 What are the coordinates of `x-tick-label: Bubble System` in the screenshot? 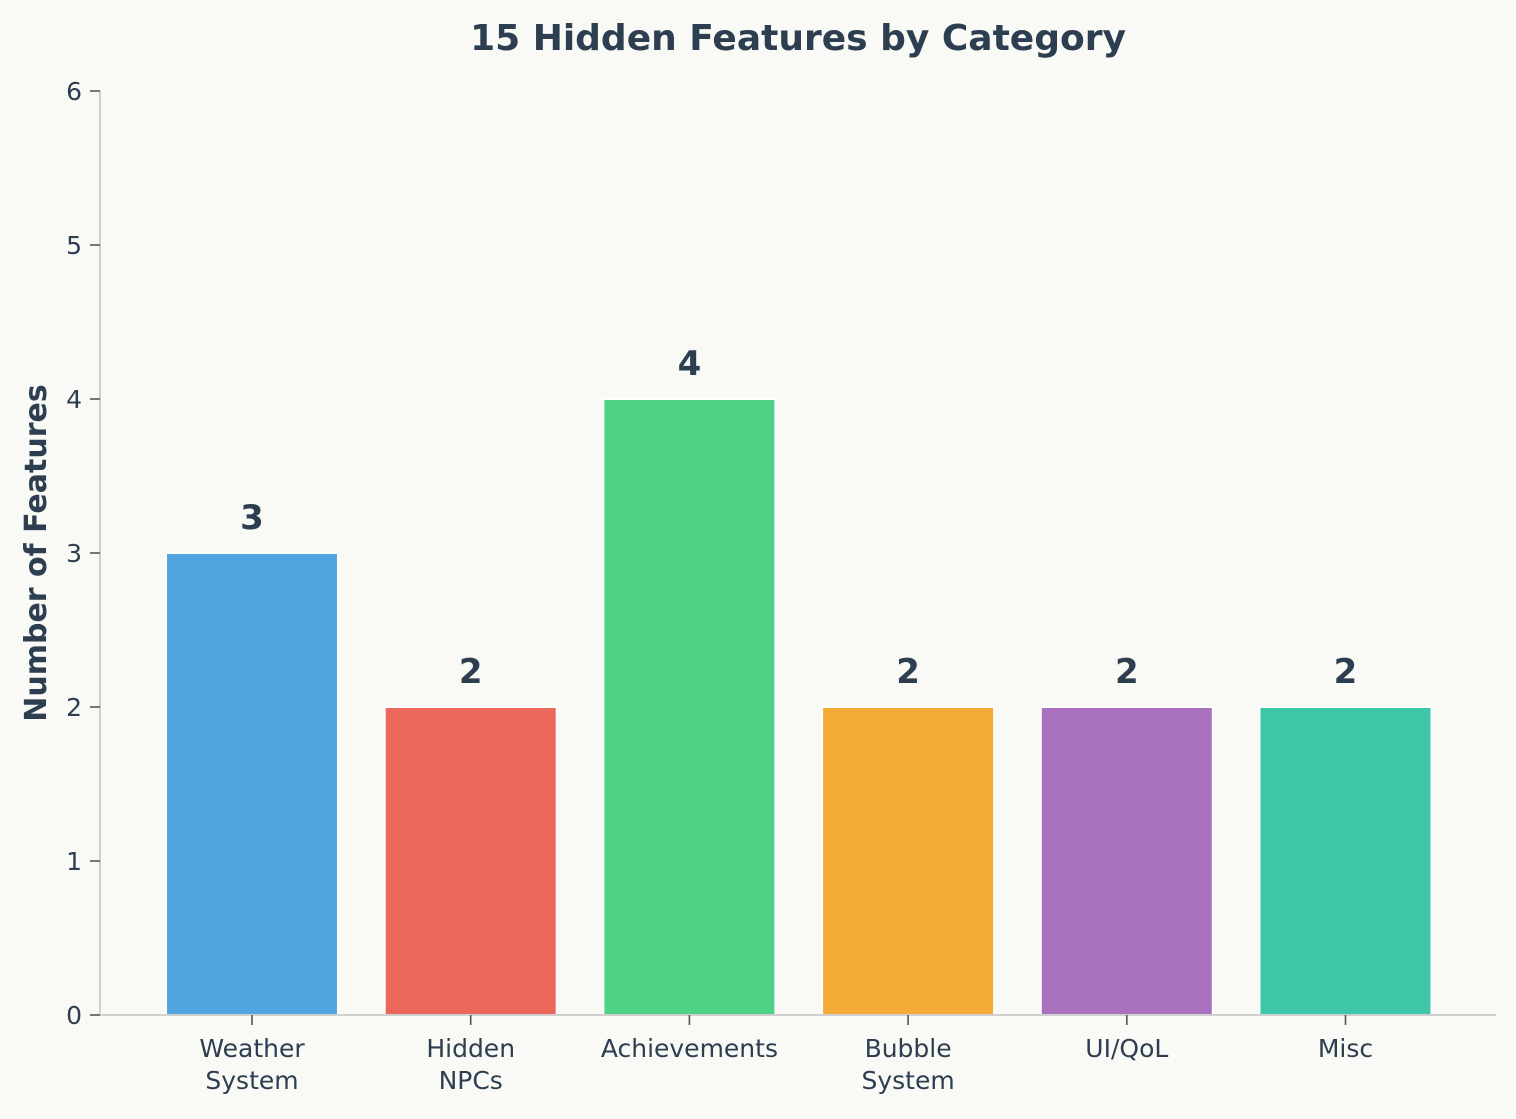 It's located at (907, 1064).